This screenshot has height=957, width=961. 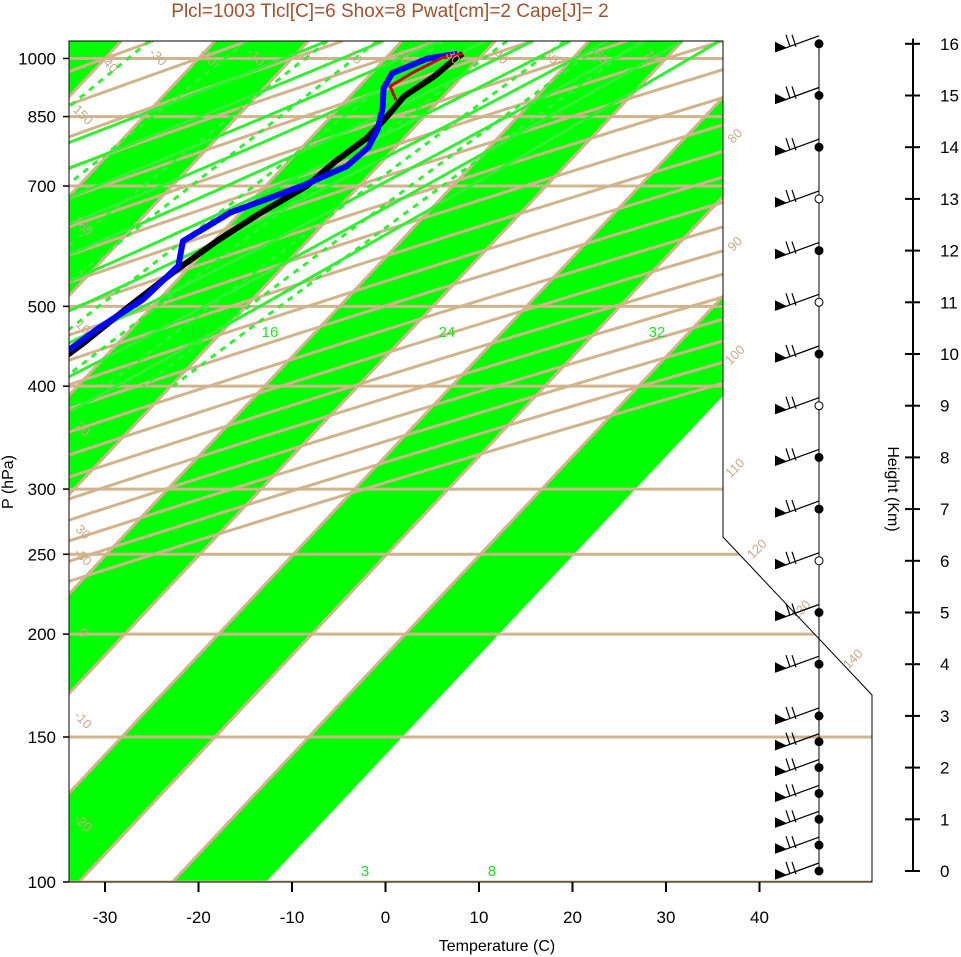 I want to click on height-tick-label: 10, so click(x=949, y=354).